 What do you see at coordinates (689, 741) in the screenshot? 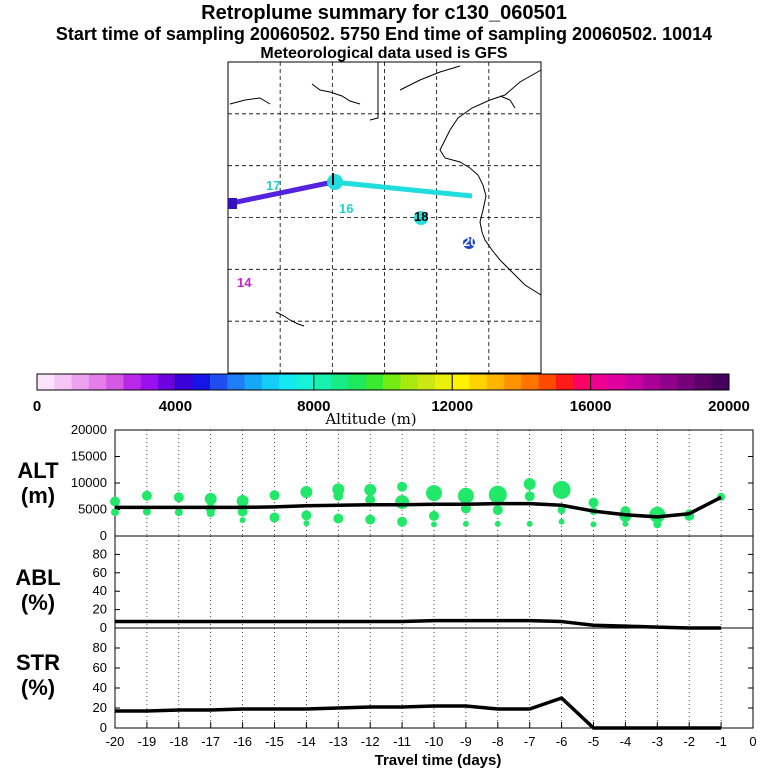
I see `x-tick-label: -2` at bounding box center [689, 741].